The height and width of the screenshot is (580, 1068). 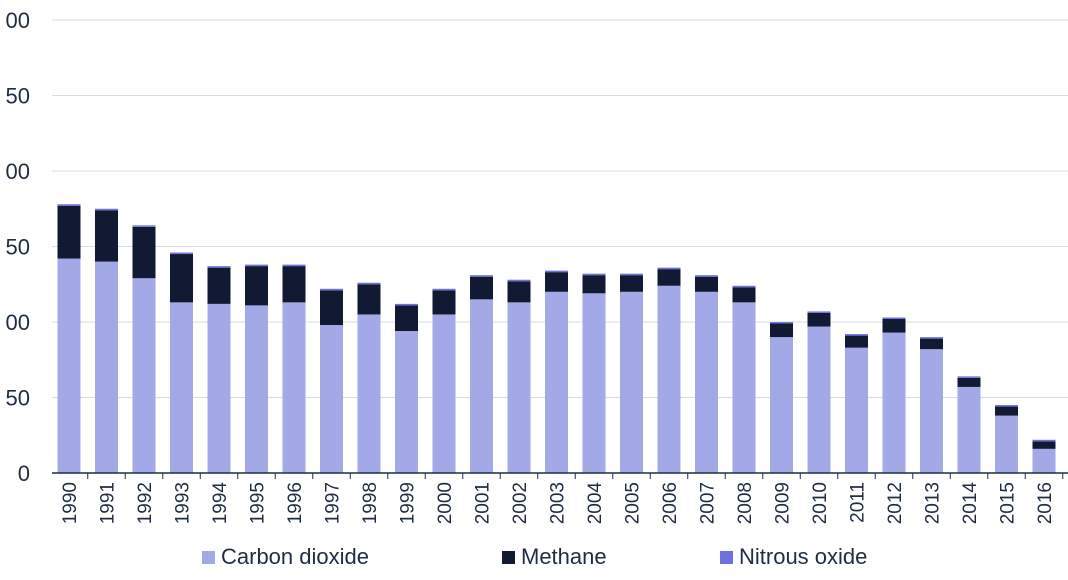 What do you see at coordinates (895, 503) in the screenshot?
I see `x-tick-label: 2012` at bounding box center [895, 503].